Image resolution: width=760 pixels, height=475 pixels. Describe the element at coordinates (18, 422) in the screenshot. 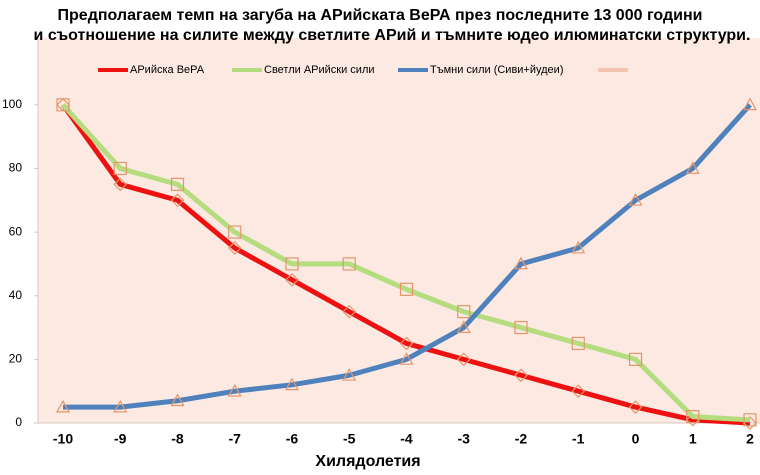

I see `y-tick-label: 0` at that location.